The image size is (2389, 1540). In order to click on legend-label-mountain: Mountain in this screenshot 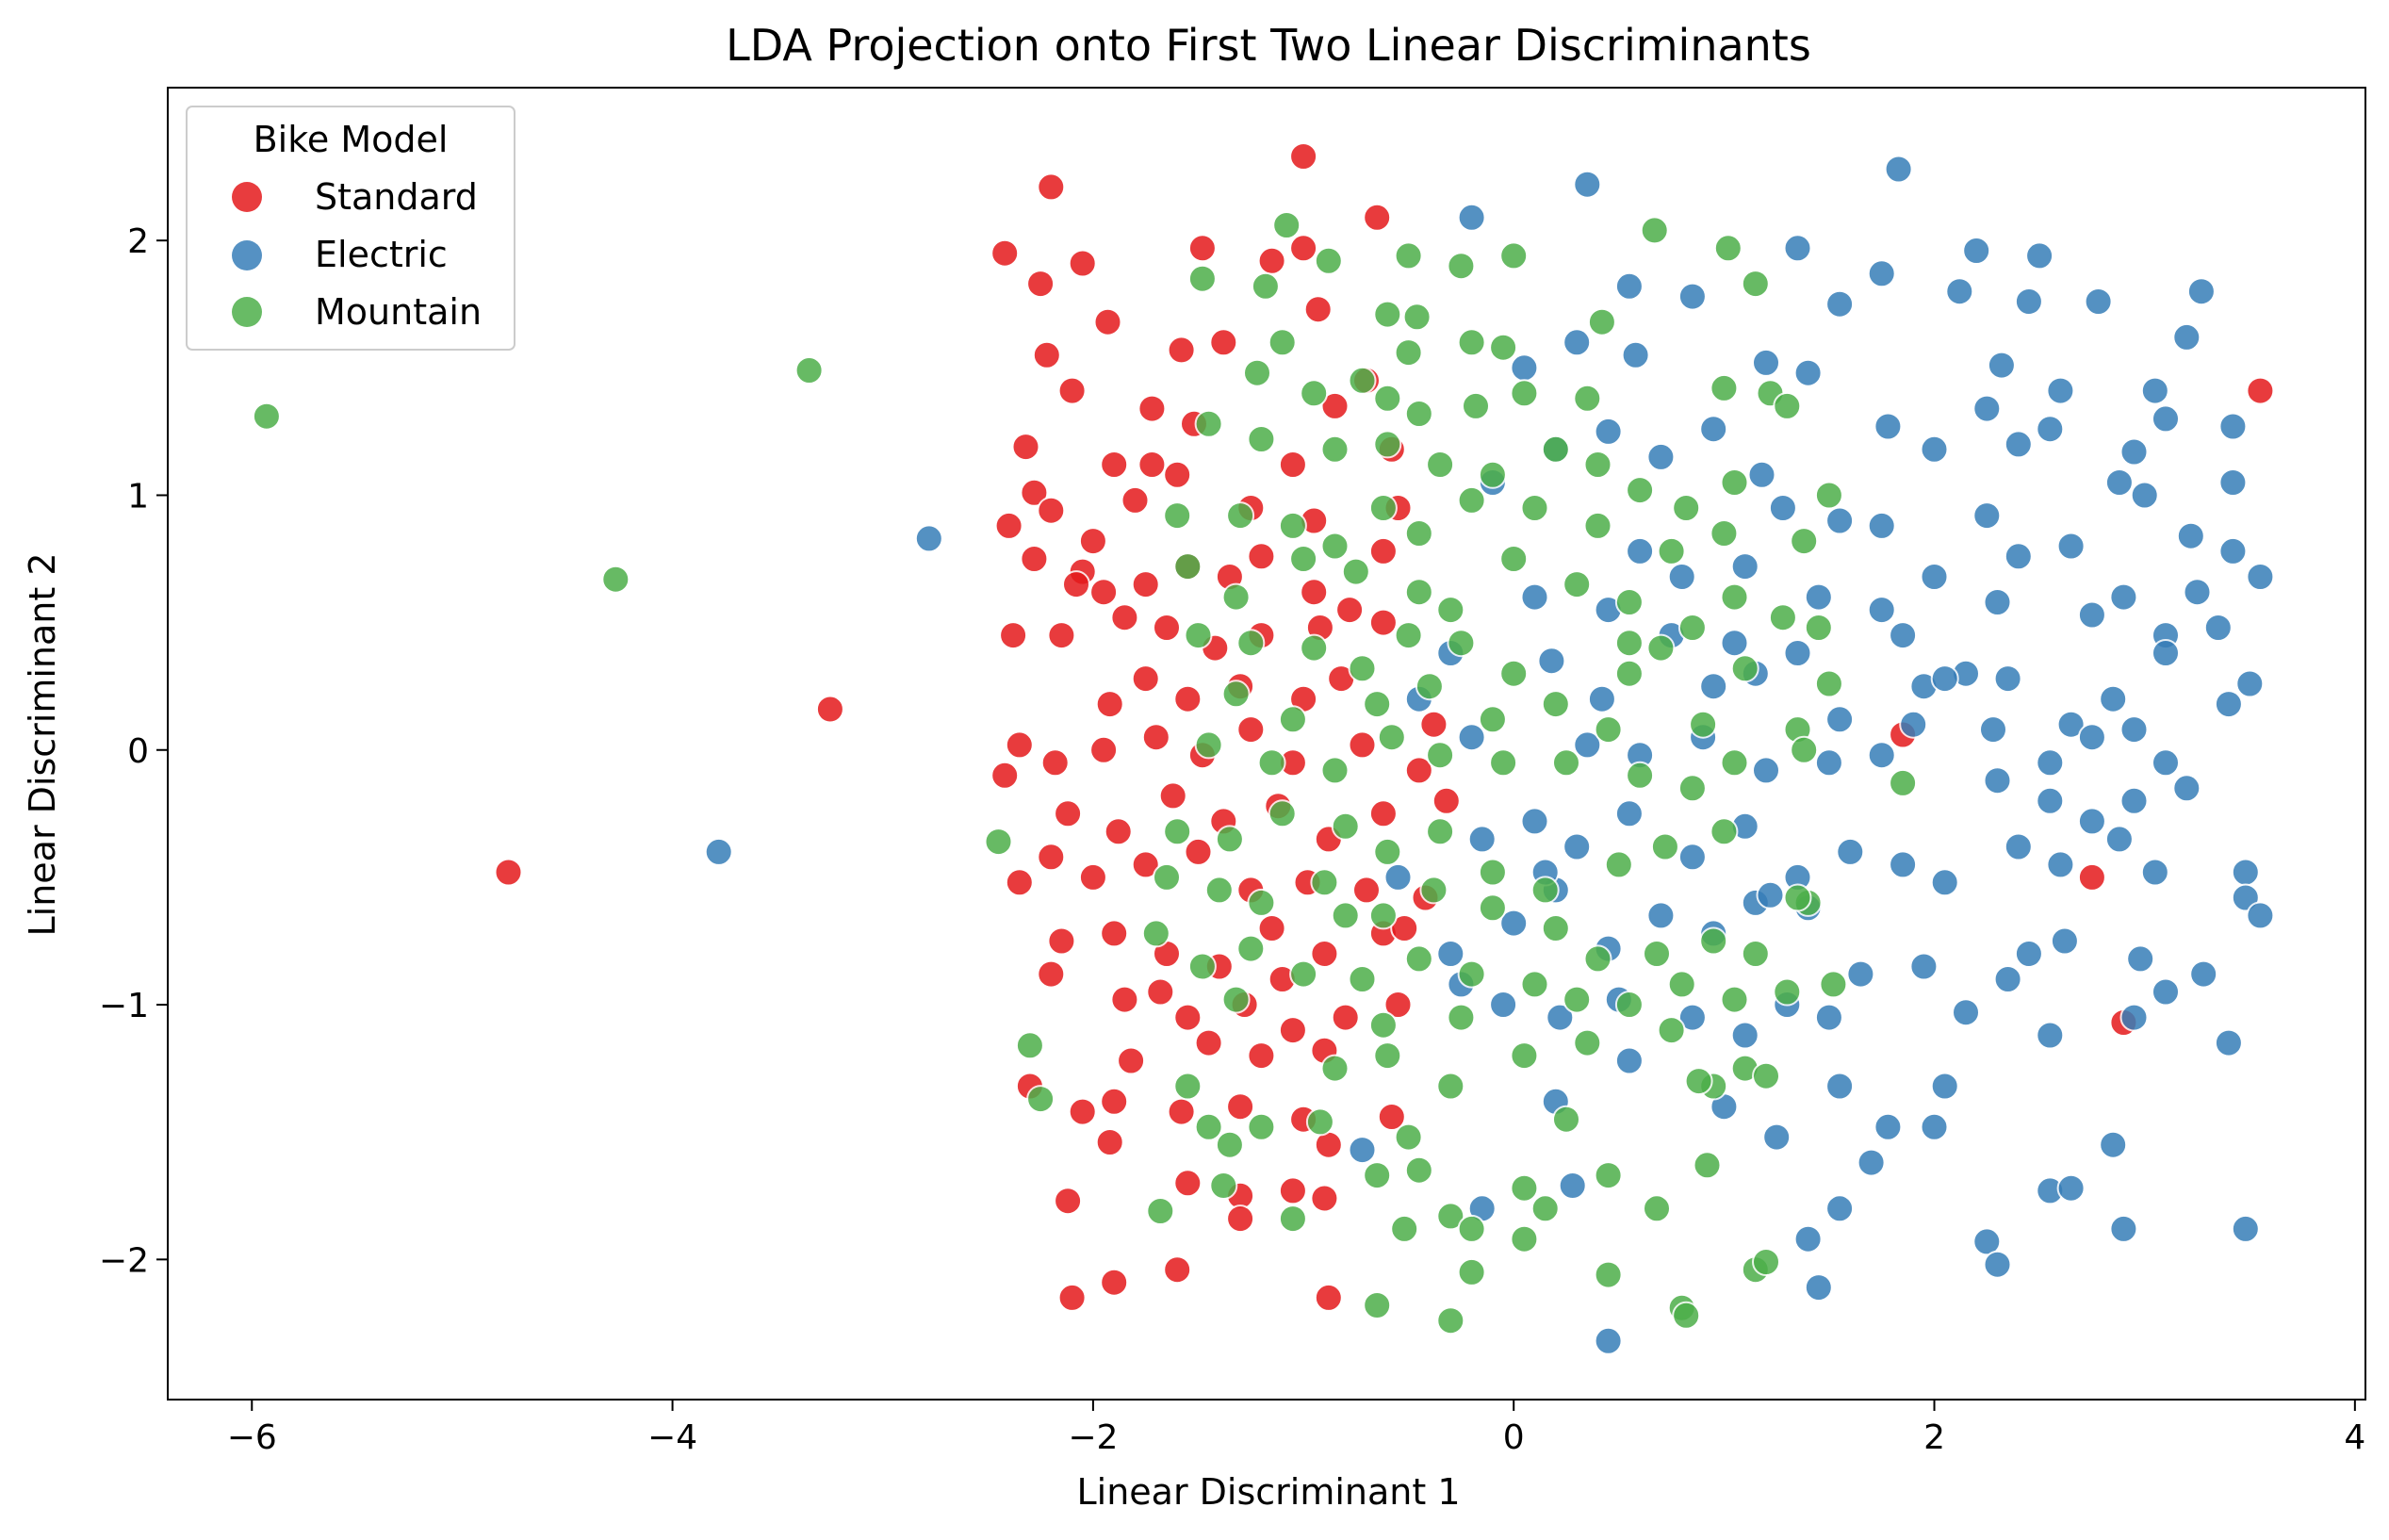, I will do `click(398, 312)`.